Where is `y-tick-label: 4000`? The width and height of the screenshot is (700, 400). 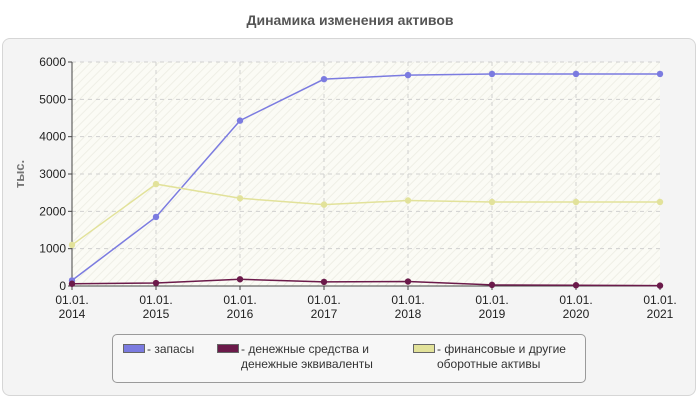 y-tick-label: 4000 is located at coordinates (52, 137).